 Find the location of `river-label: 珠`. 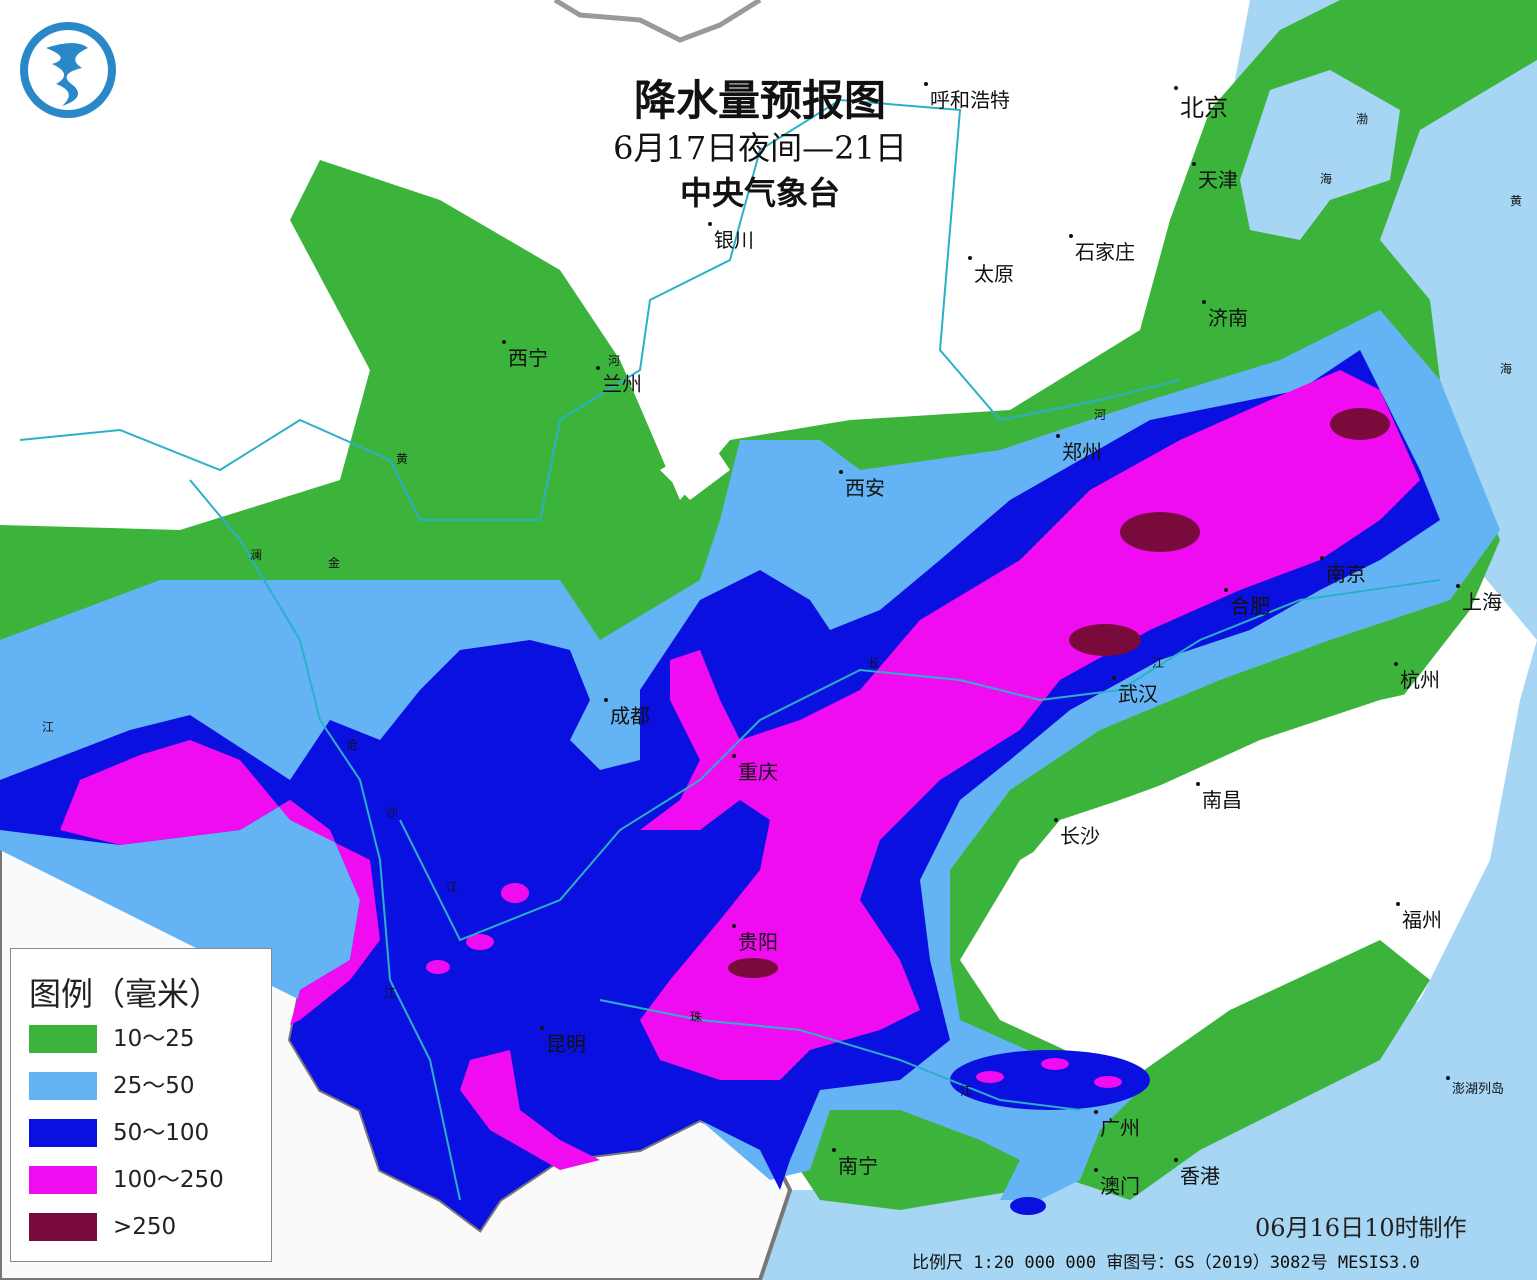

river-label: 珠 is located at coordinates (696, 1017).